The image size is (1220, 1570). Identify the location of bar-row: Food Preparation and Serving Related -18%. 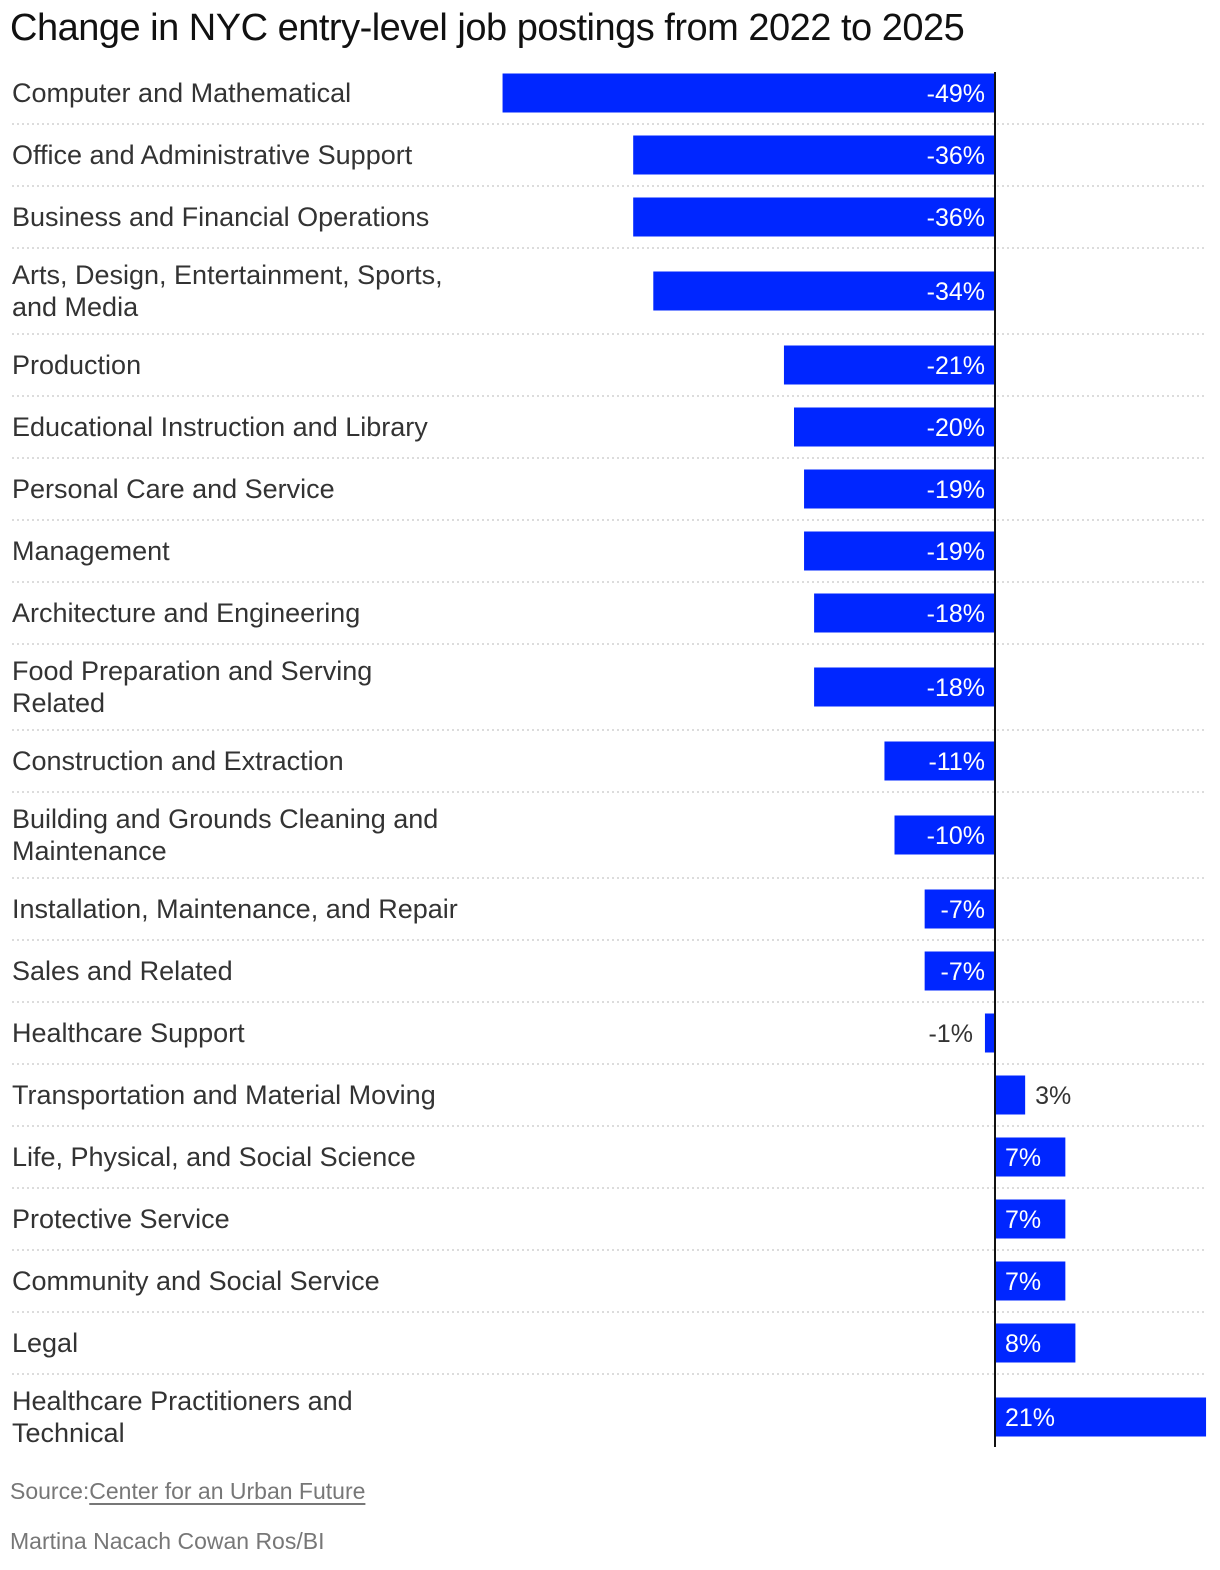
(609, 693).